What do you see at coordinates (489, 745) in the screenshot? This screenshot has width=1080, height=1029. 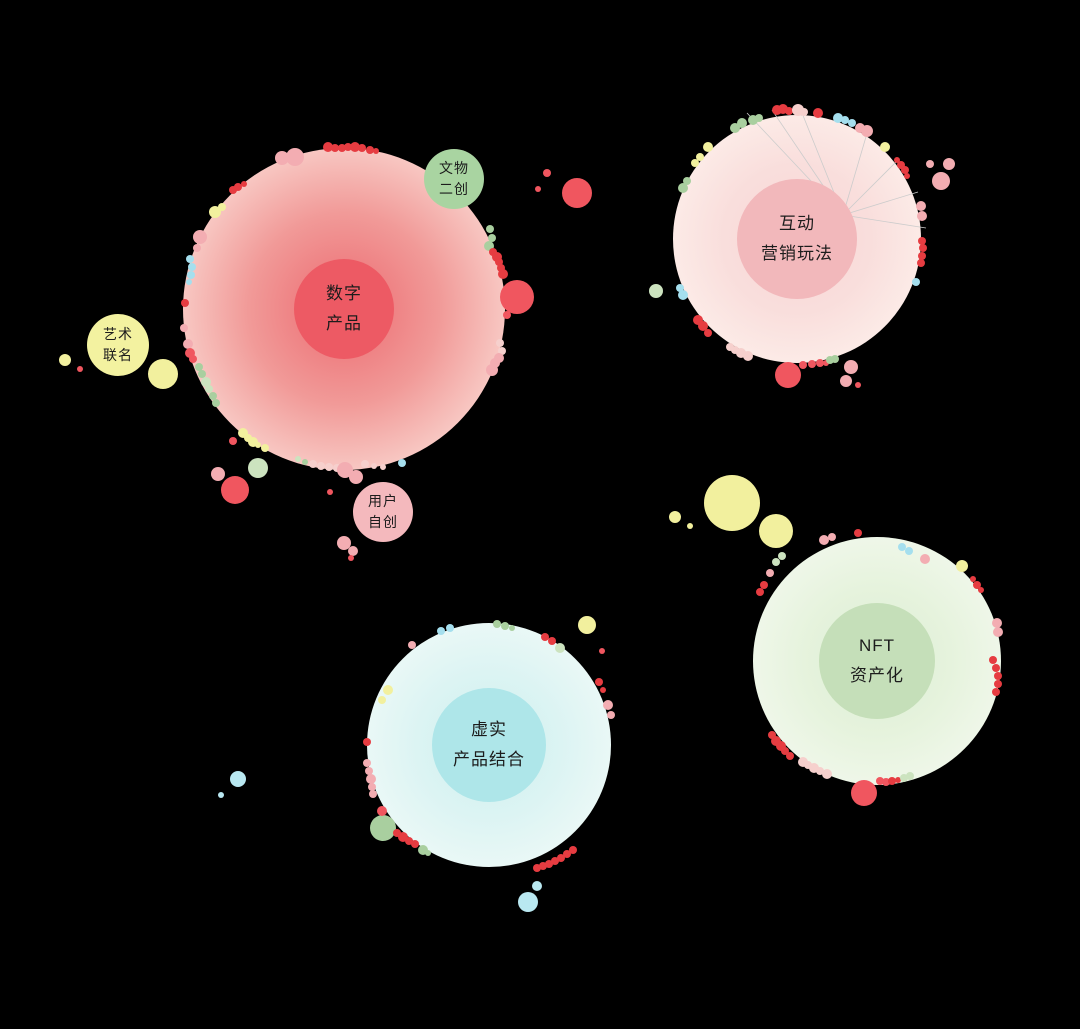 I see `cluster-virtual-real-combination: 虚实 产品结合` at bounding box center [489, 745].